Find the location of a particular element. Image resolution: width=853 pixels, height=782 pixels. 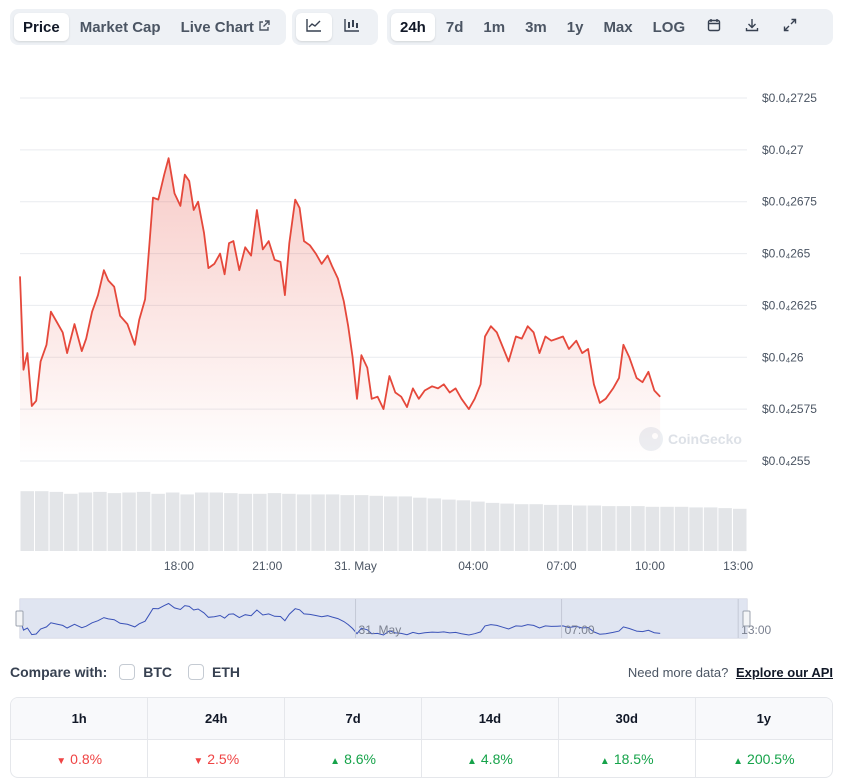

x-axis-labels: 18:00 21:00 31. May 04:00 07:00 10:00 13:00 is located at coordinates (459, 566).